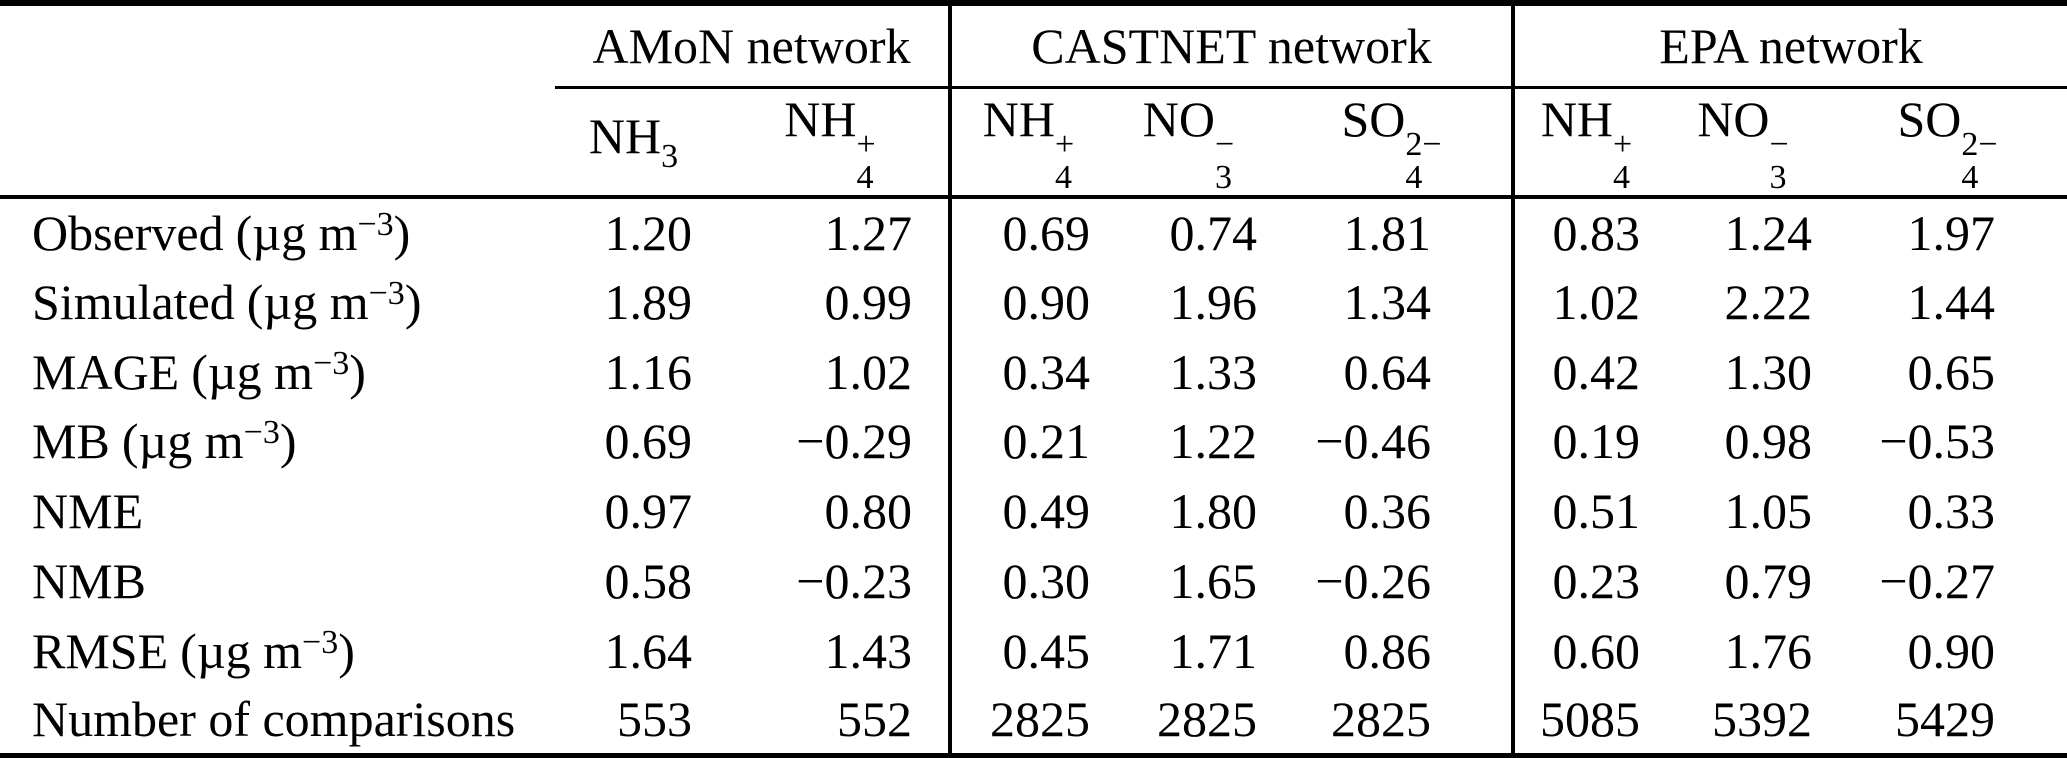 This screenshot has height=758, width=2067. I want to click on value-cell: 0.51, so click(1585, 511).